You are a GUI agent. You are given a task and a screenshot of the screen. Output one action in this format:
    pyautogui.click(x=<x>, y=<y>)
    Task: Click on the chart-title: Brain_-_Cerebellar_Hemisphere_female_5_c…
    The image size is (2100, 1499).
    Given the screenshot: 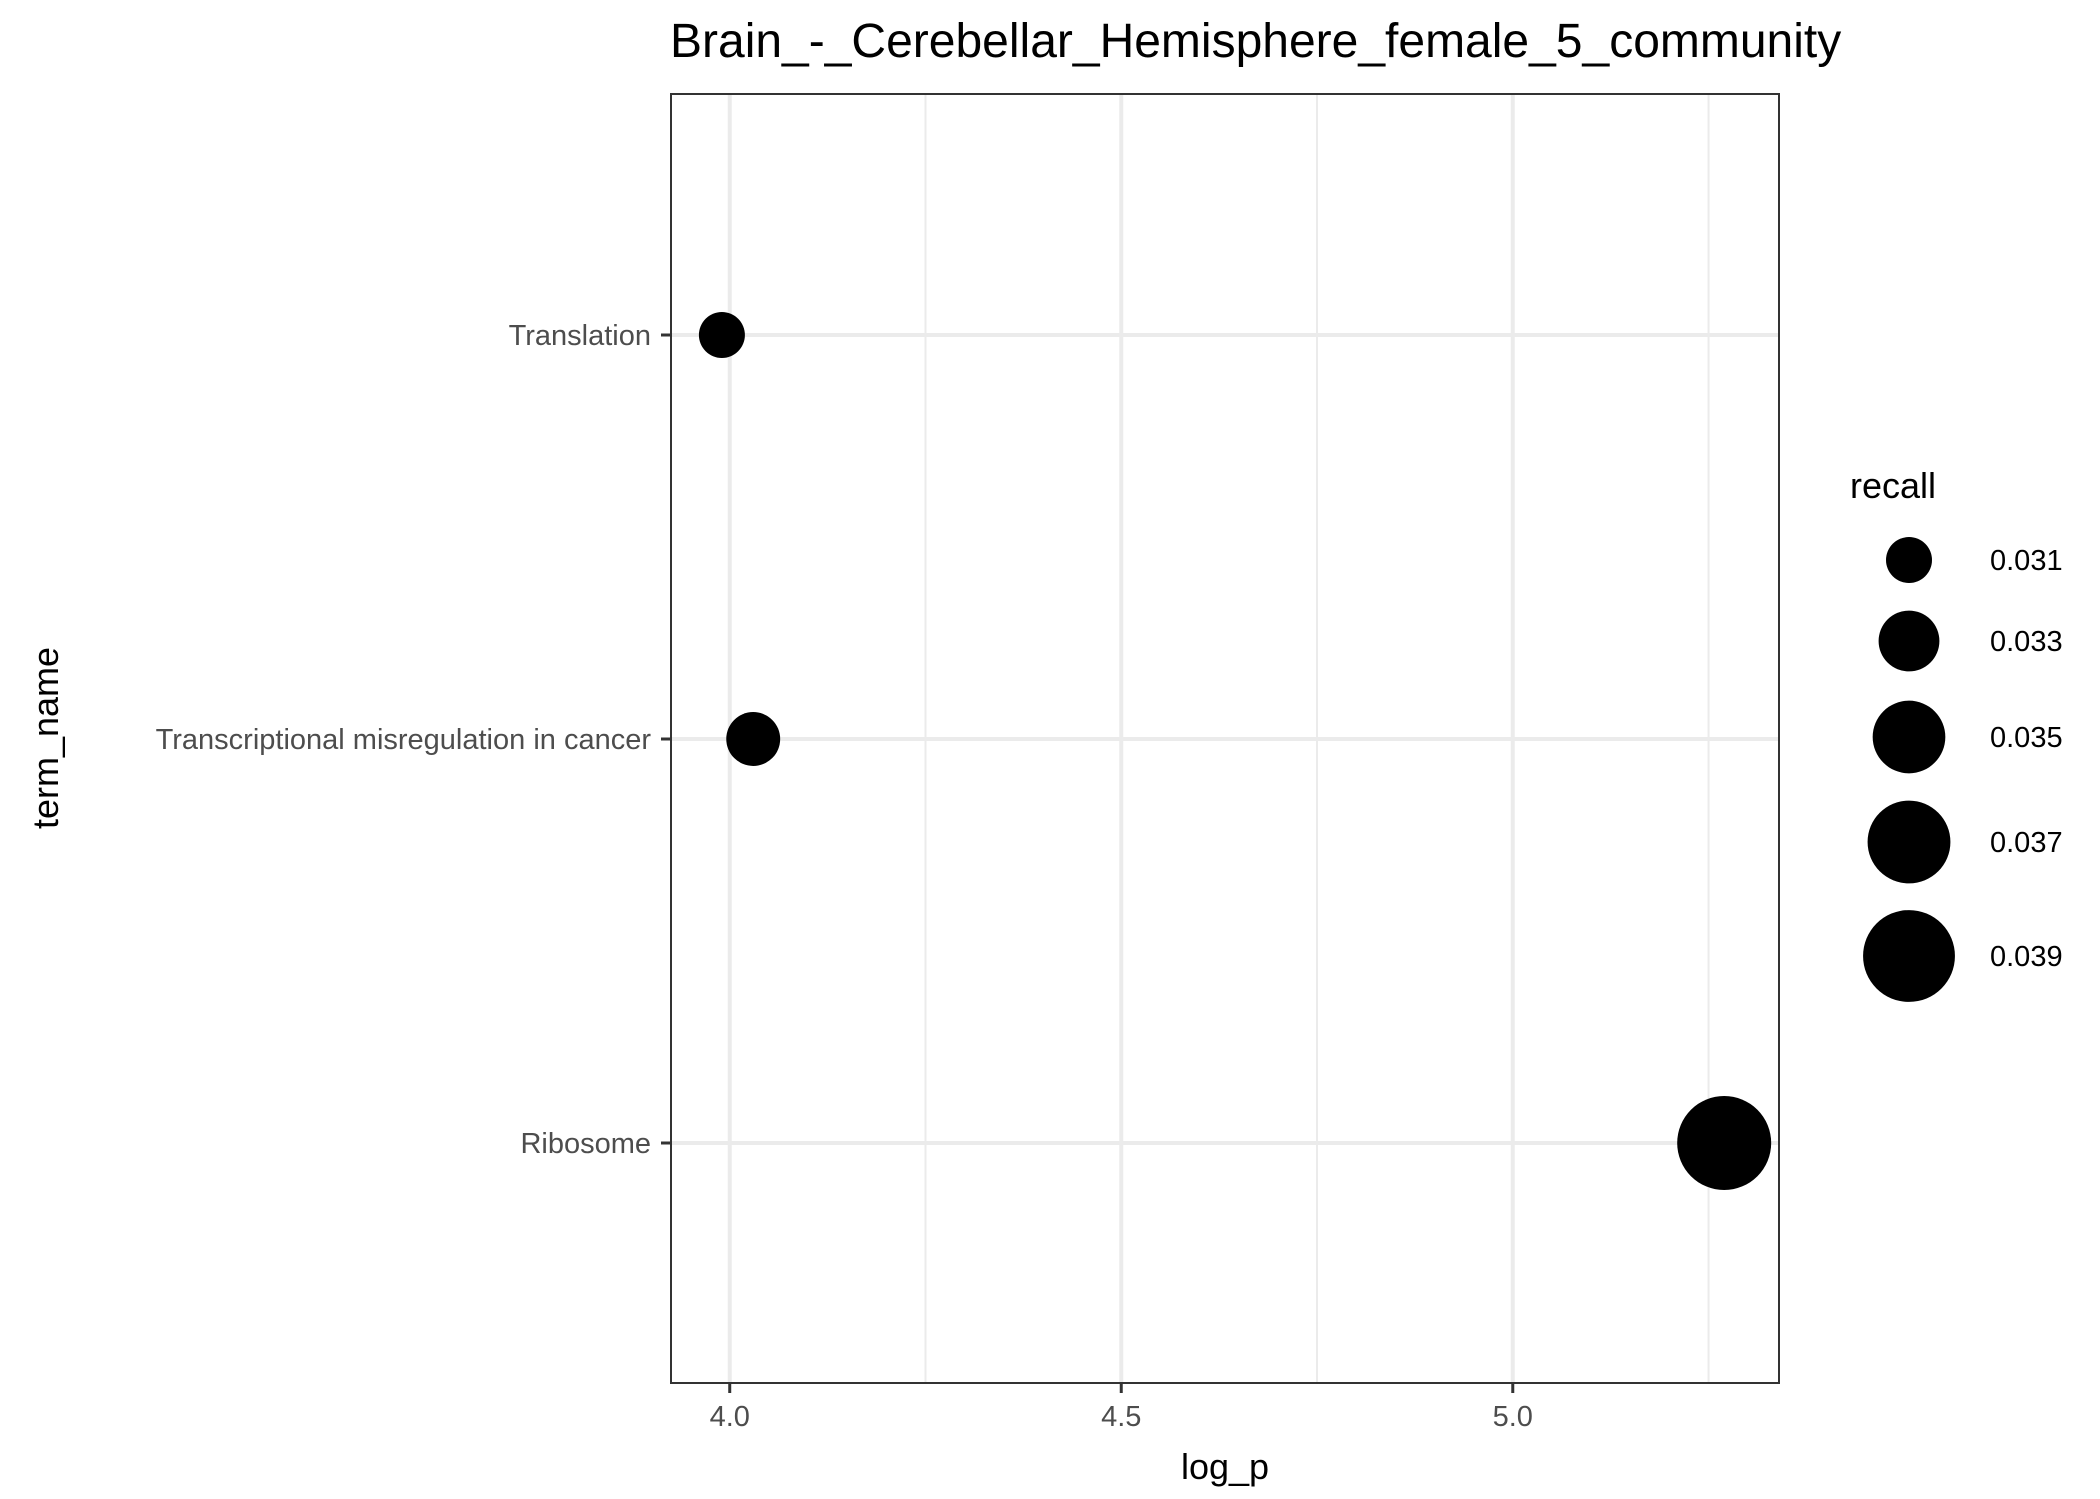 What is the action you would take?
    pyautogui.click(x=1255, y=41)
    